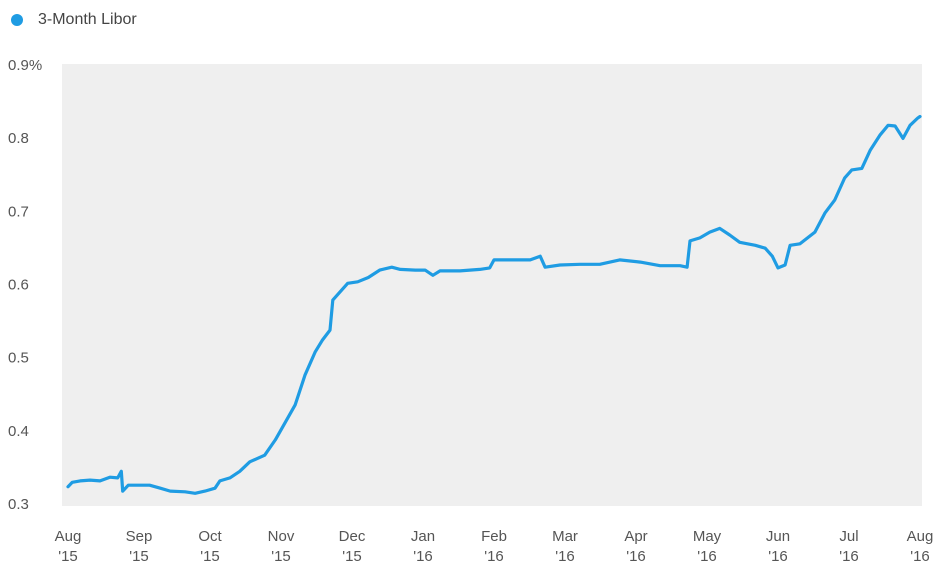 The image size is (938, 568). What do you see at coordinates (352, 536) in the screenshot?
I see `x-tick-label: Dec` at bounding box center [352, 536].